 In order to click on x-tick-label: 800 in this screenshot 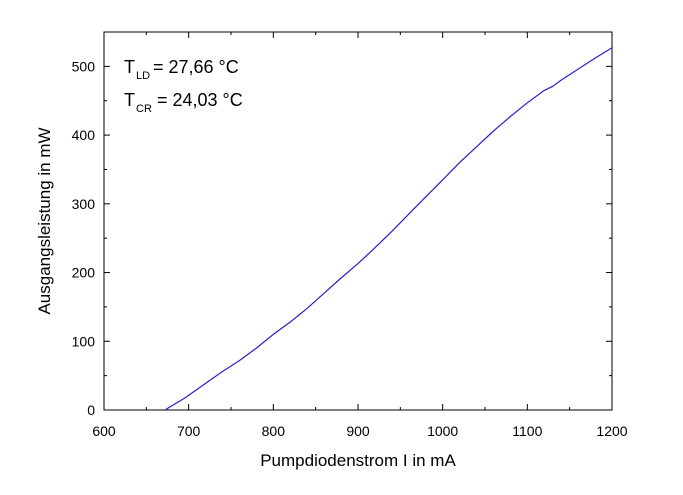, I will do `click(274, 431)`.